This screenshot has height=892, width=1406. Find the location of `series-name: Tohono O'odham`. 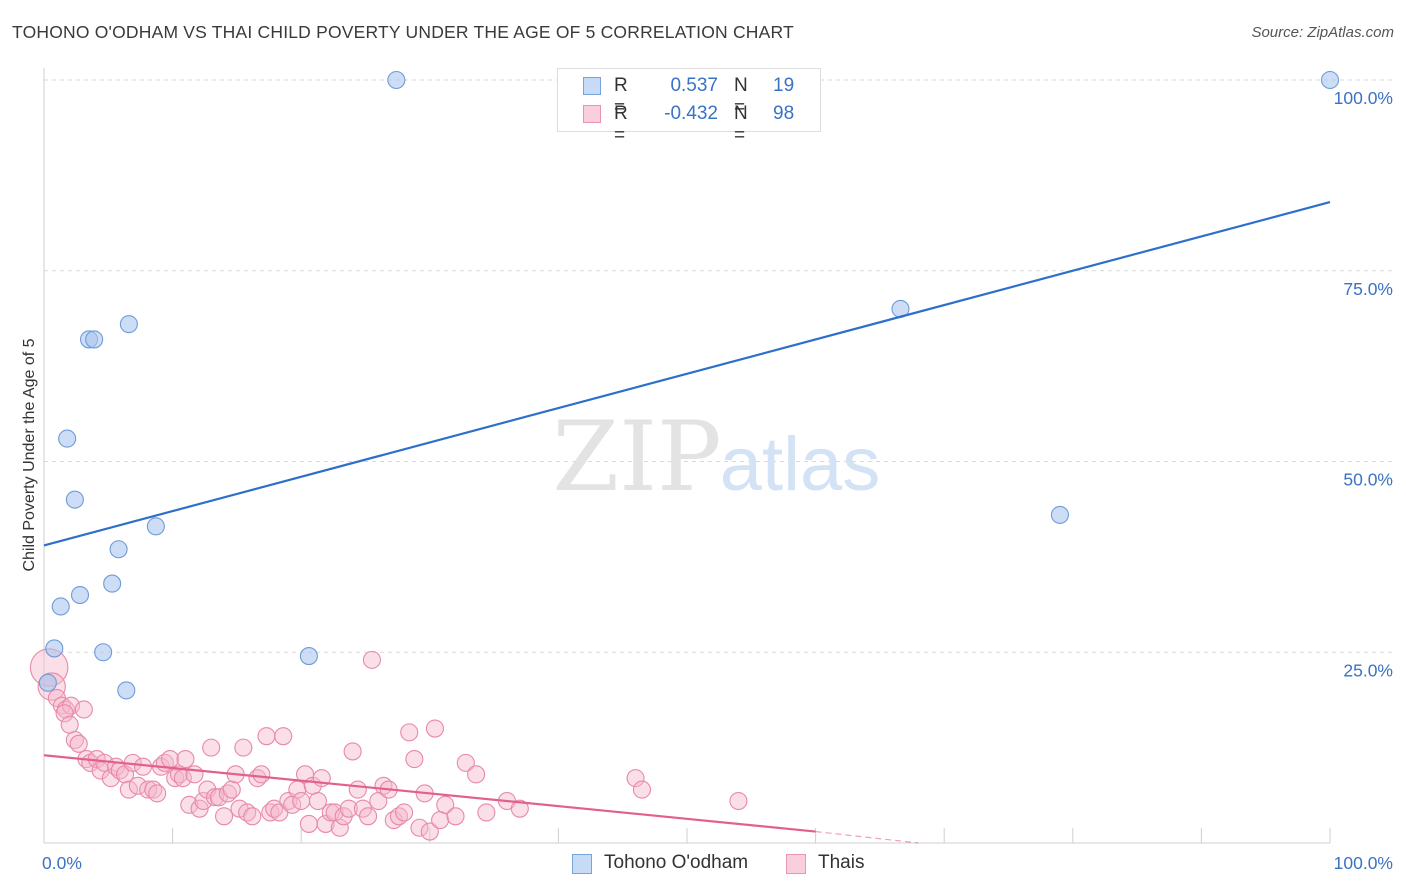

series-name: Tohono O'odham is located at coordinates (676, 862).